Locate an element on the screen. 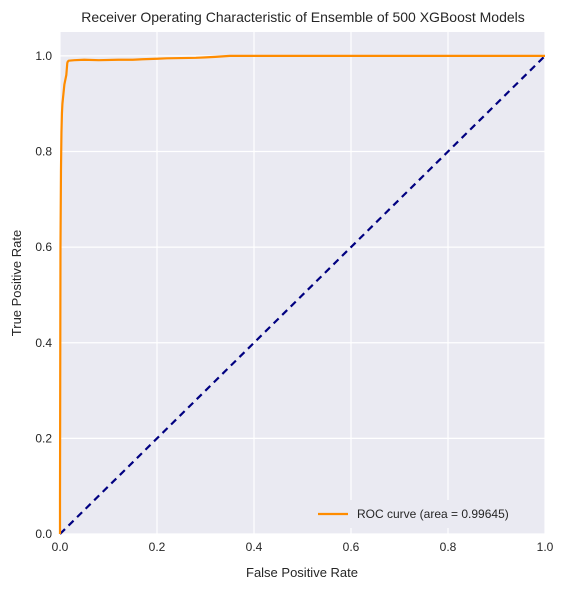 This screenshot has width=576, height=589. y-tick-label: 0.8 is located at coordinates (43, 152).